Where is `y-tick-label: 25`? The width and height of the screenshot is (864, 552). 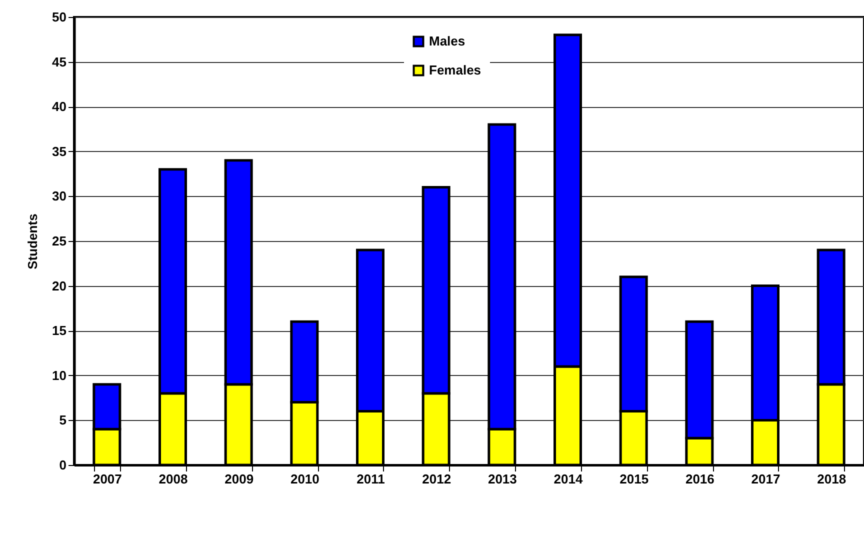 y-tick-label: 25 is located at coordinates (59, 241).